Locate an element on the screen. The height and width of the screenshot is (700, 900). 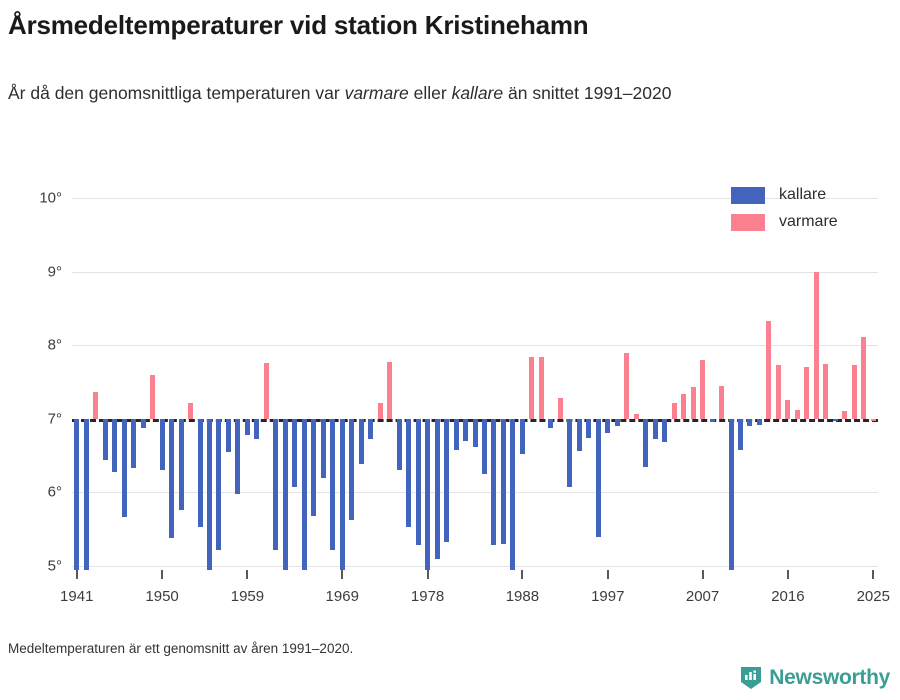
x-axis-tick-label: 1969 is located at coordinates (342, 596).